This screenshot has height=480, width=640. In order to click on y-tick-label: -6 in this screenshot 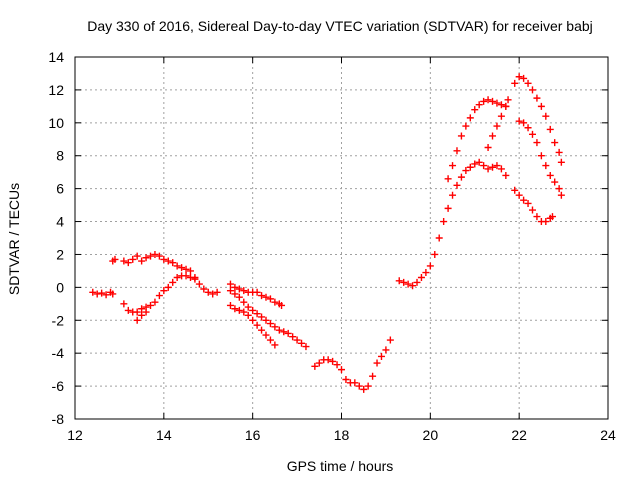, I will do `click(58, 386)`.